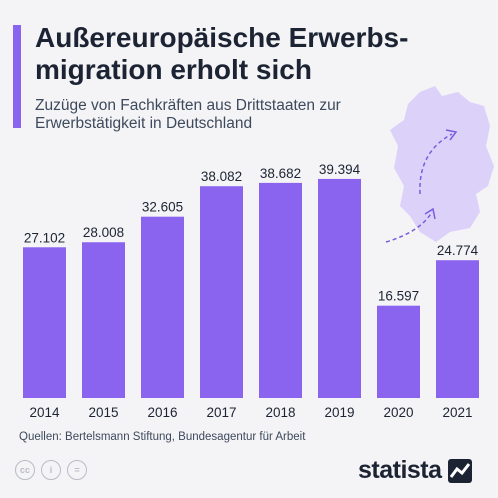 The height and width of the screenshot is (498, 498). I want to click on bar-2018, so click(280, 290).